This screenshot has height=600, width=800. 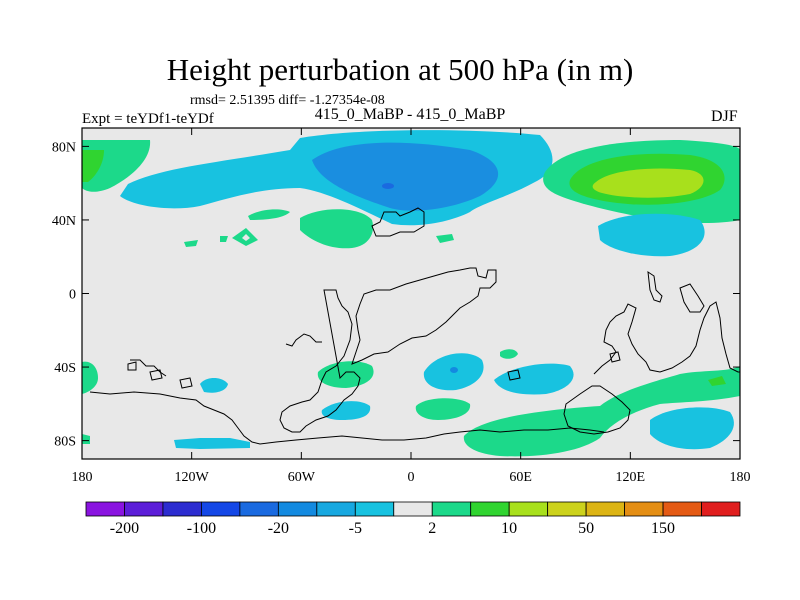 What do you see at coordinates (124, 528) in the screenshot?
I see `colorbar-label: -200` at bounding box center [124, 528].